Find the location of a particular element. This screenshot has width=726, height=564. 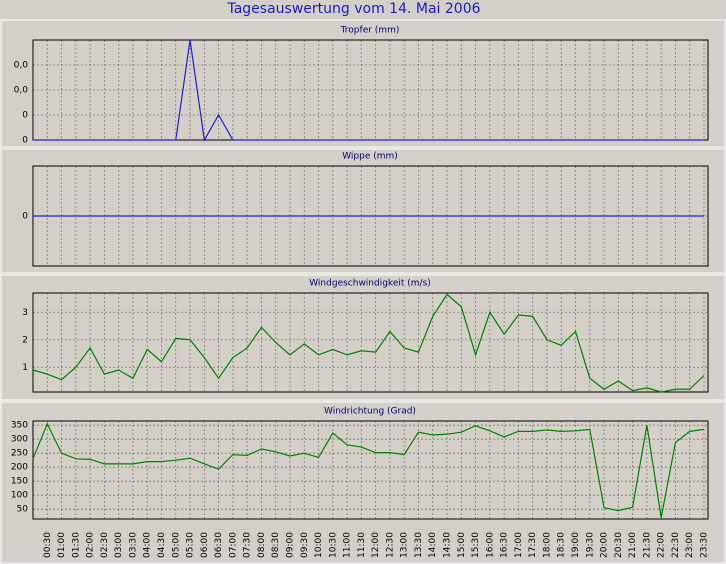

x-tick-label: 20:30 is located at coordinates (619, 545).